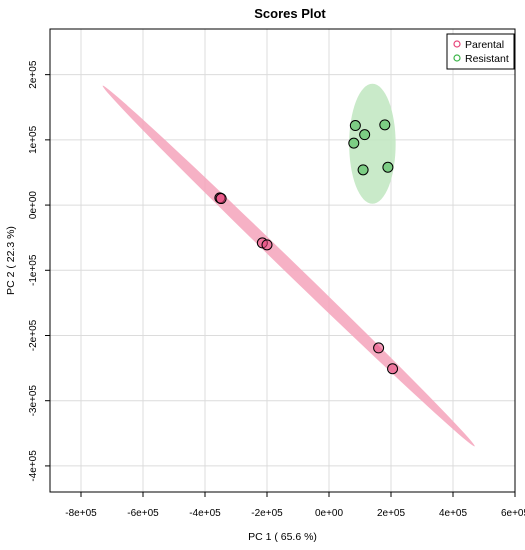  I want to click on x-tick-label-6: 4e+05, so click(453, 513).